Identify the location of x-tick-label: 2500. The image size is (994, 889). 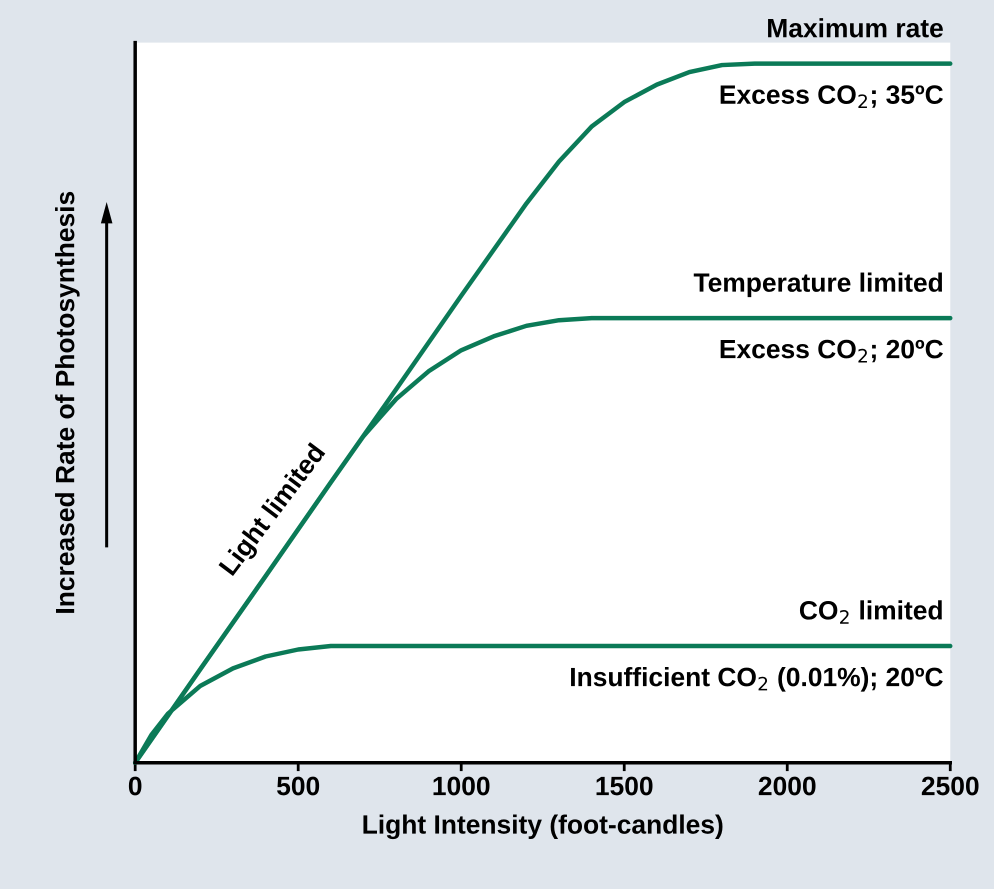
(950, 786).